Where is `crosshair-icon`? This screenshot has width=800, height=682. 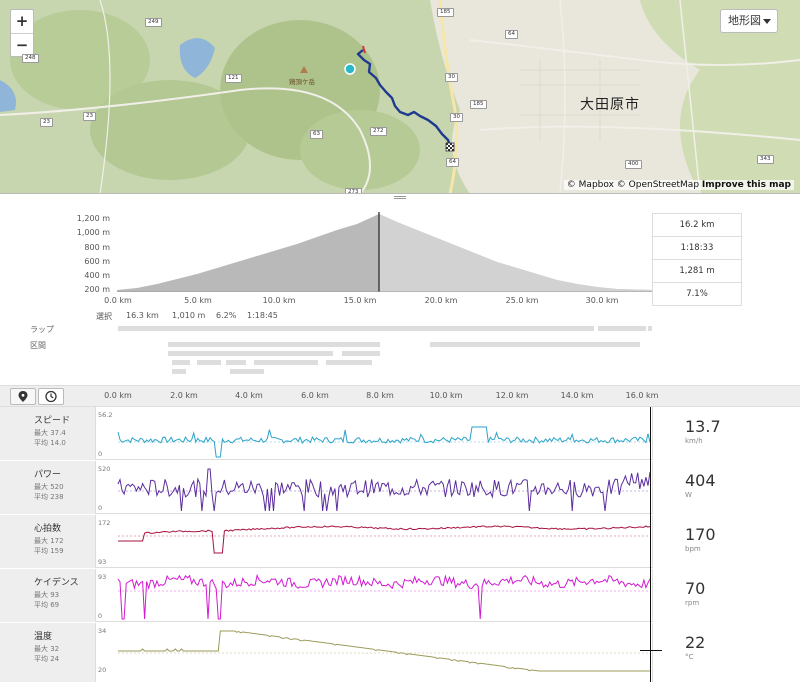
crosshair-icon is located at coordinates (651, 650).